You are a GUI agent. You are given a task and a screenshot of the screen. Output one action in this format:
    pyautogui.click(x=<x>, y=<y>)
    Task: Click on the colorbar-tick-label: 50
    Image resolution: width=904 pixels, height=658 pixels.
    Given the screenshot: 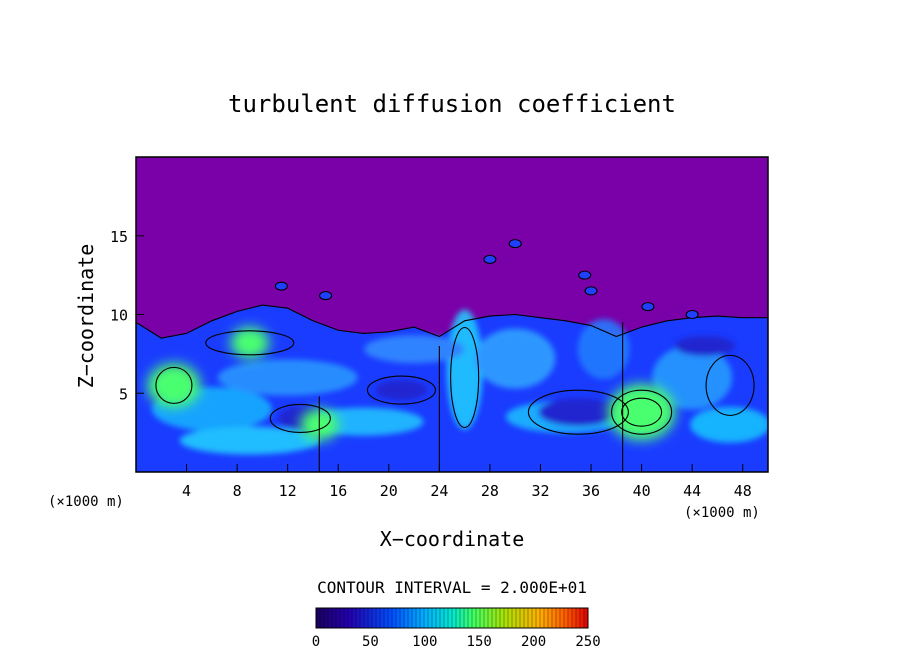 What is the action you would take?
    pyautogui.click(x=370, y=642)
    